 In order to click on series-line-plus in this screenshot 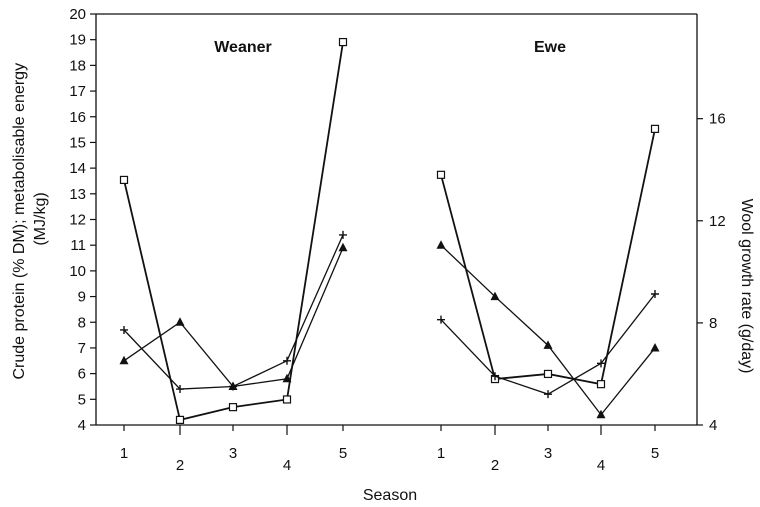, I will do `click(233, 312)`.